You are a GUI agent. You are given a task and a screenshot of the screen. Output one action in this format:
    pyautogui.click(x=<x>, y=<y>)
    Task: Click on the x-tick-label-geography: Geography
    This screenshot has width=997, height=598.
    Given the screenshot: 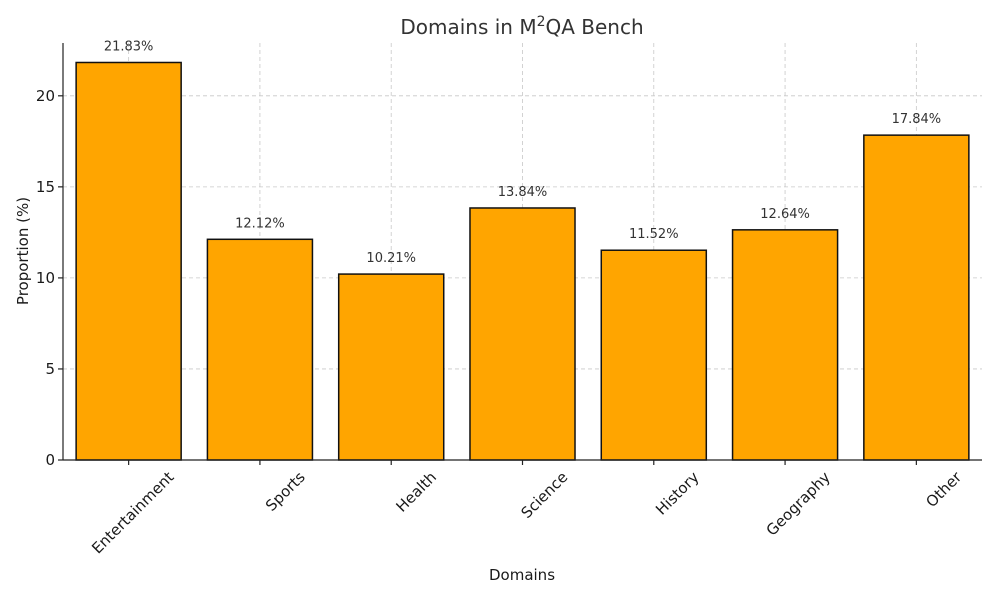 What is the action you would take?
    pyautogui.click(x=798, y=503)
    